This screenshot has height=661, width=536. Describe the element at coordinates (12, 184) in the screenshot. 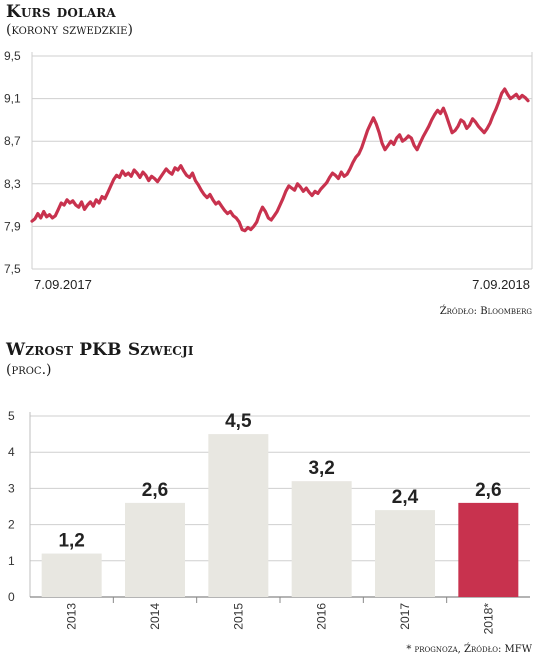

I see `line-y-tick-label: 8,3` at that location.